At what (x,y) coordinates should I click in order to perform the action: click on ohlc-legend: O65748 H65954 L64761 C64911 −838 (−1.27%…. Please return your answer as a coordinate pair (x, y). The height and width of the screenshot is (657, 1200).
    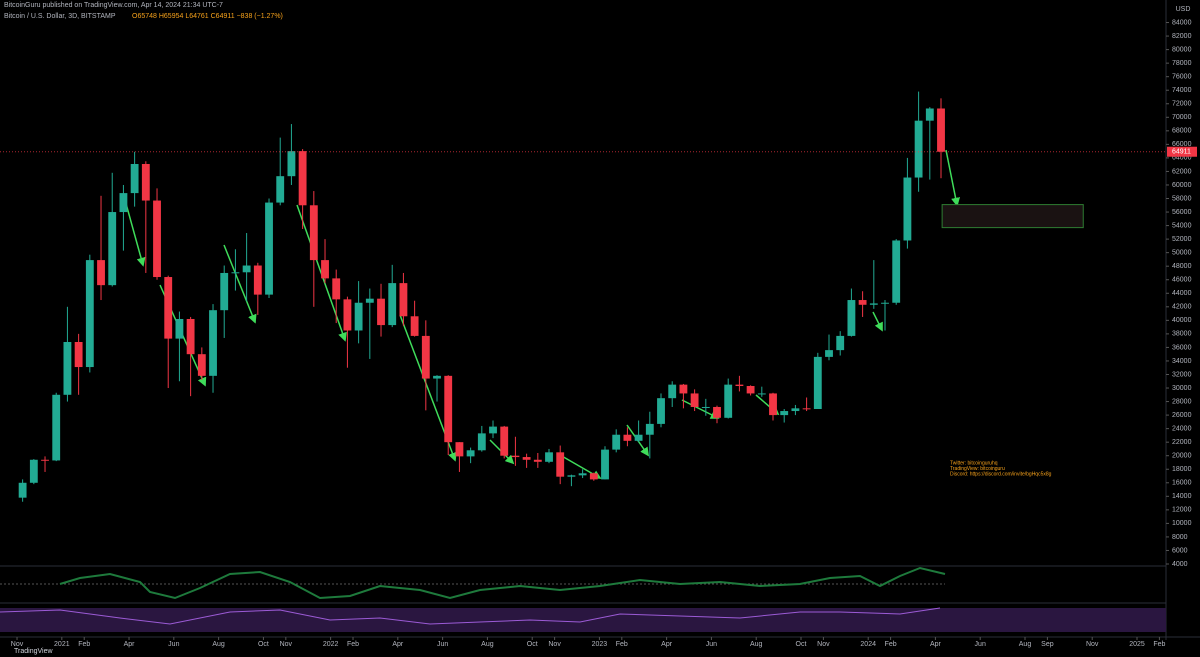
    Looking at the image, I should click on (207, 16).